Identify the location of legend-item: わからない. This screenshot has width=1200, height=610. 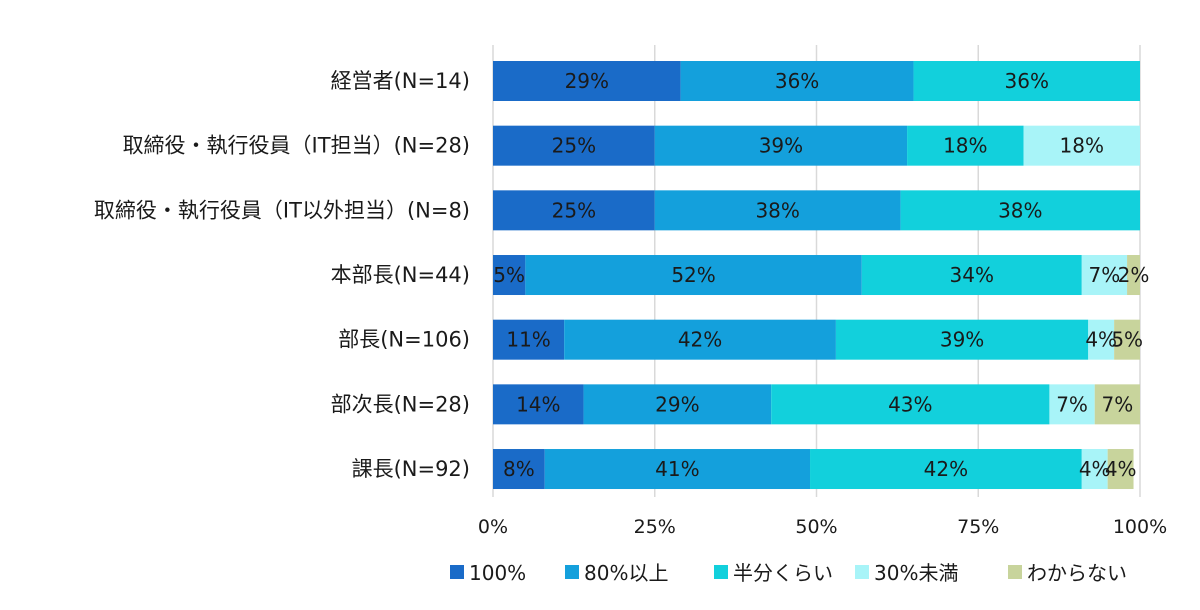
(1067, 573).